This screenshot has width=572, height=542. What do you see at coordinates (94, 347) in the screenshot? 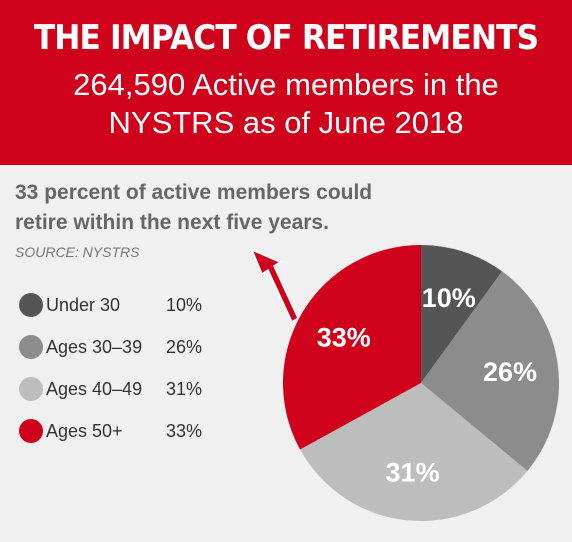
I see `legend-label: Ages 30–39` at bounding box center [94, 347].